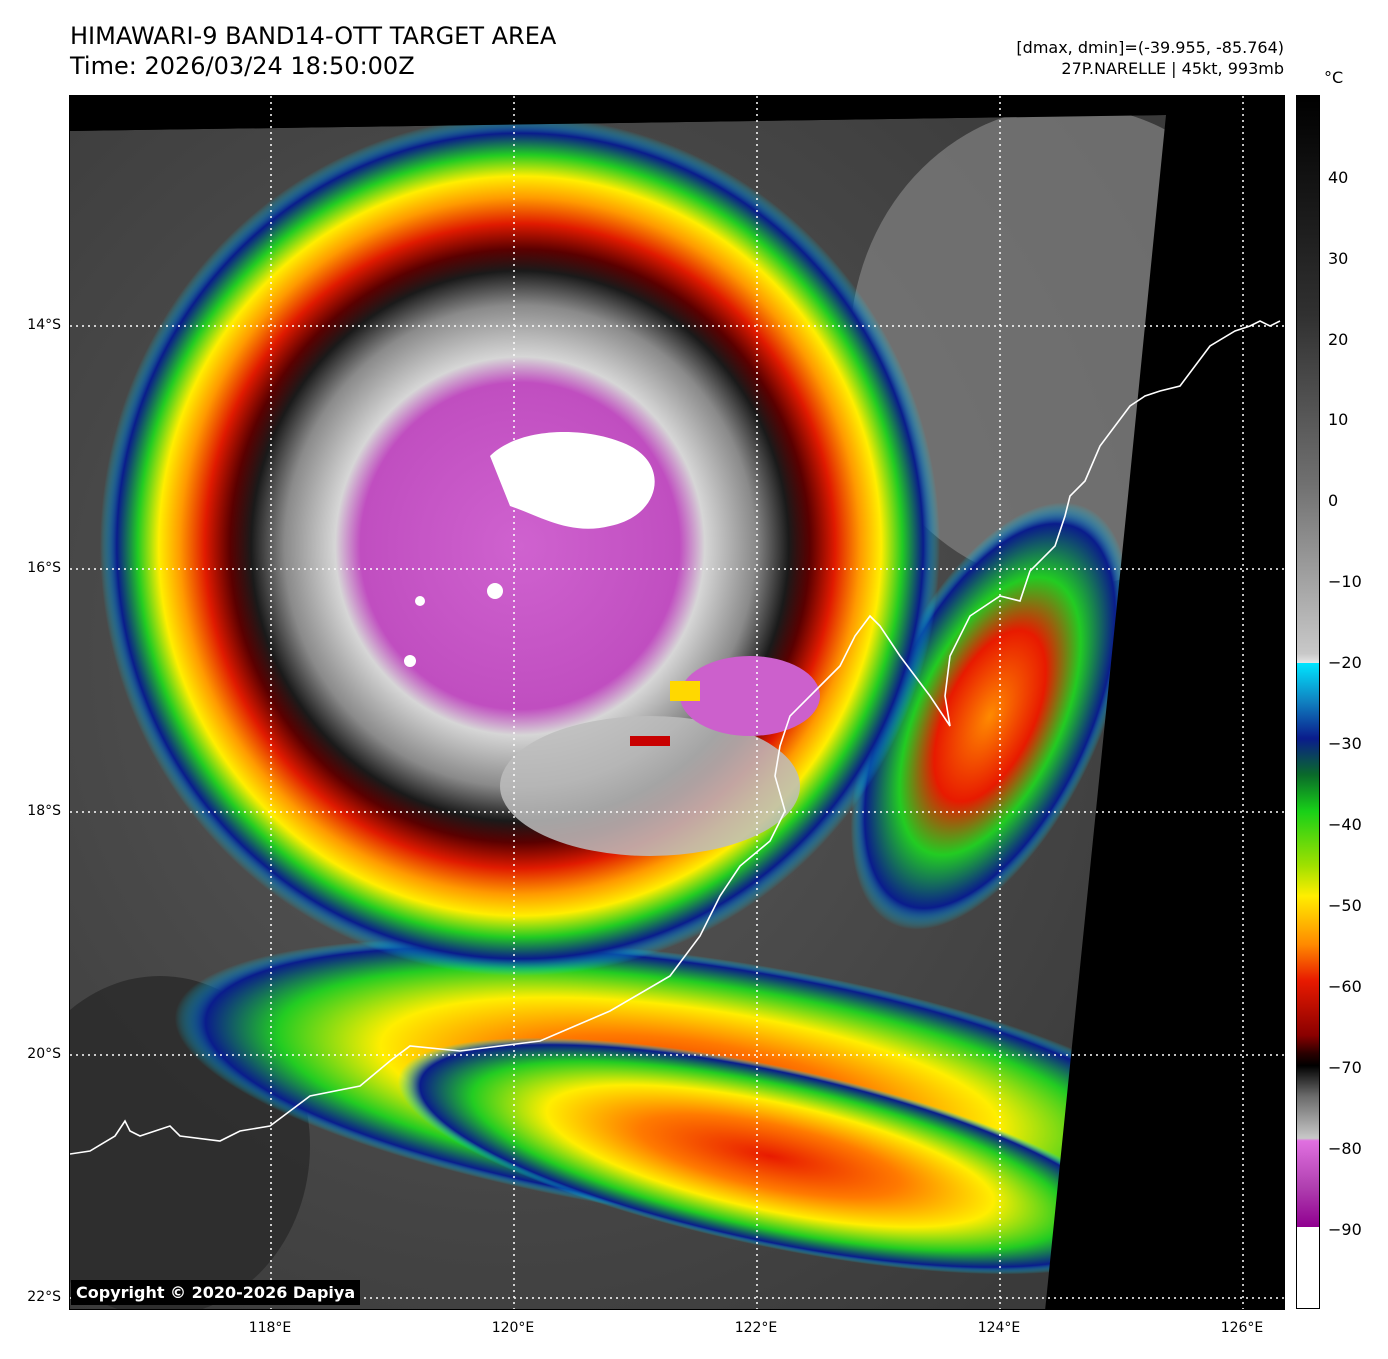 The image size is (1388, 1359). Describe the element at coordinates (44, 1297) in the screenshot. I see `lat-label-22s: 22°S` at that location.